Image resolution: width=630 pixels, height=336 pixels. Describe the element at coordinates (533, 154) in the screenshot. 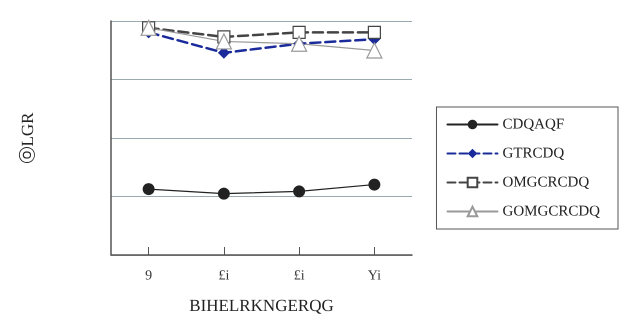

I see `legend-label: GTRCDQ` at that location.